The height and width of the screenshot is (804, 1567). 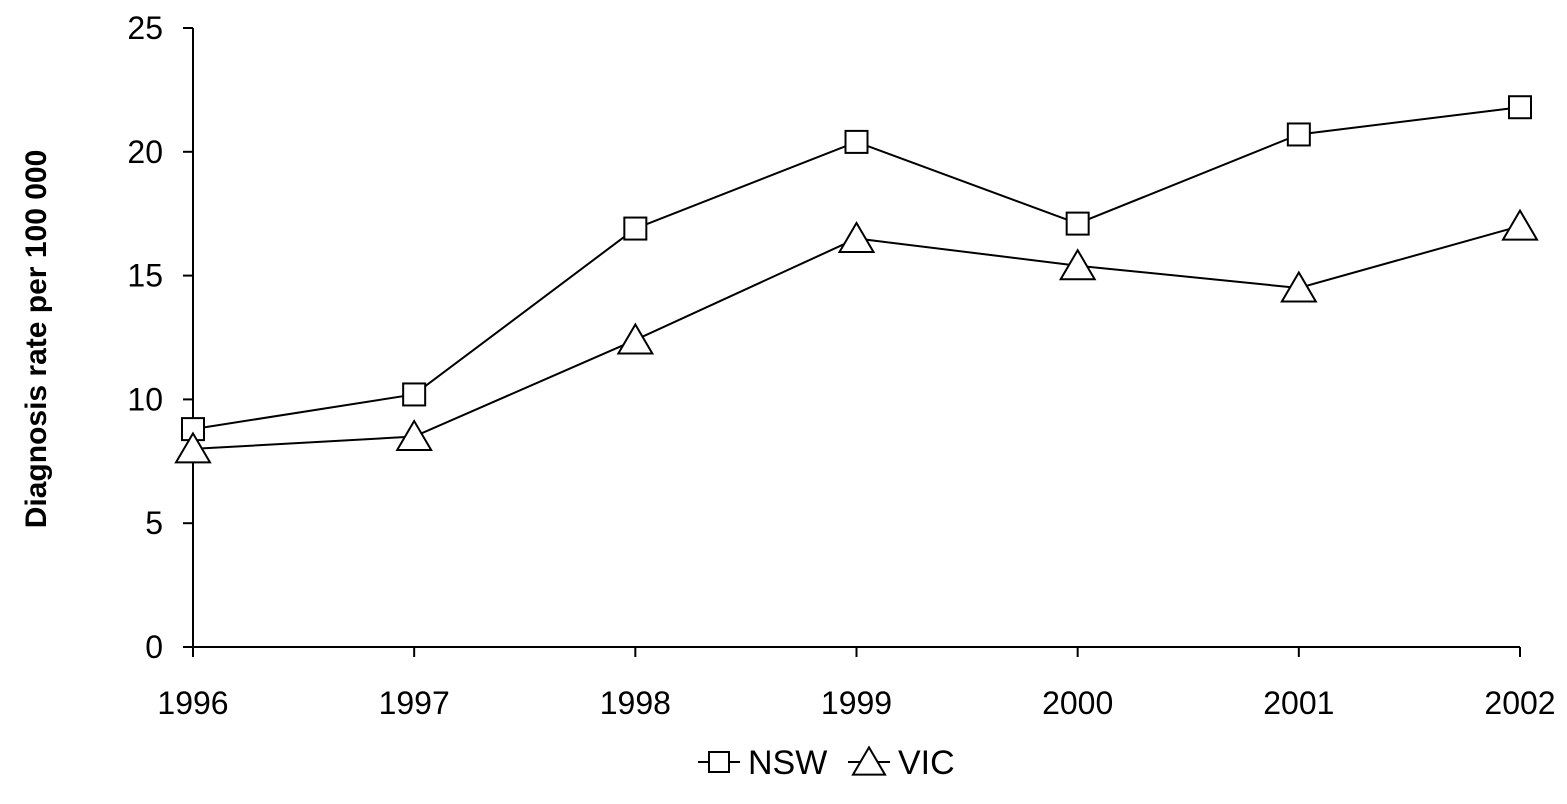 I want to click on x-tick-label: 1998, so click(x=635, y=703).